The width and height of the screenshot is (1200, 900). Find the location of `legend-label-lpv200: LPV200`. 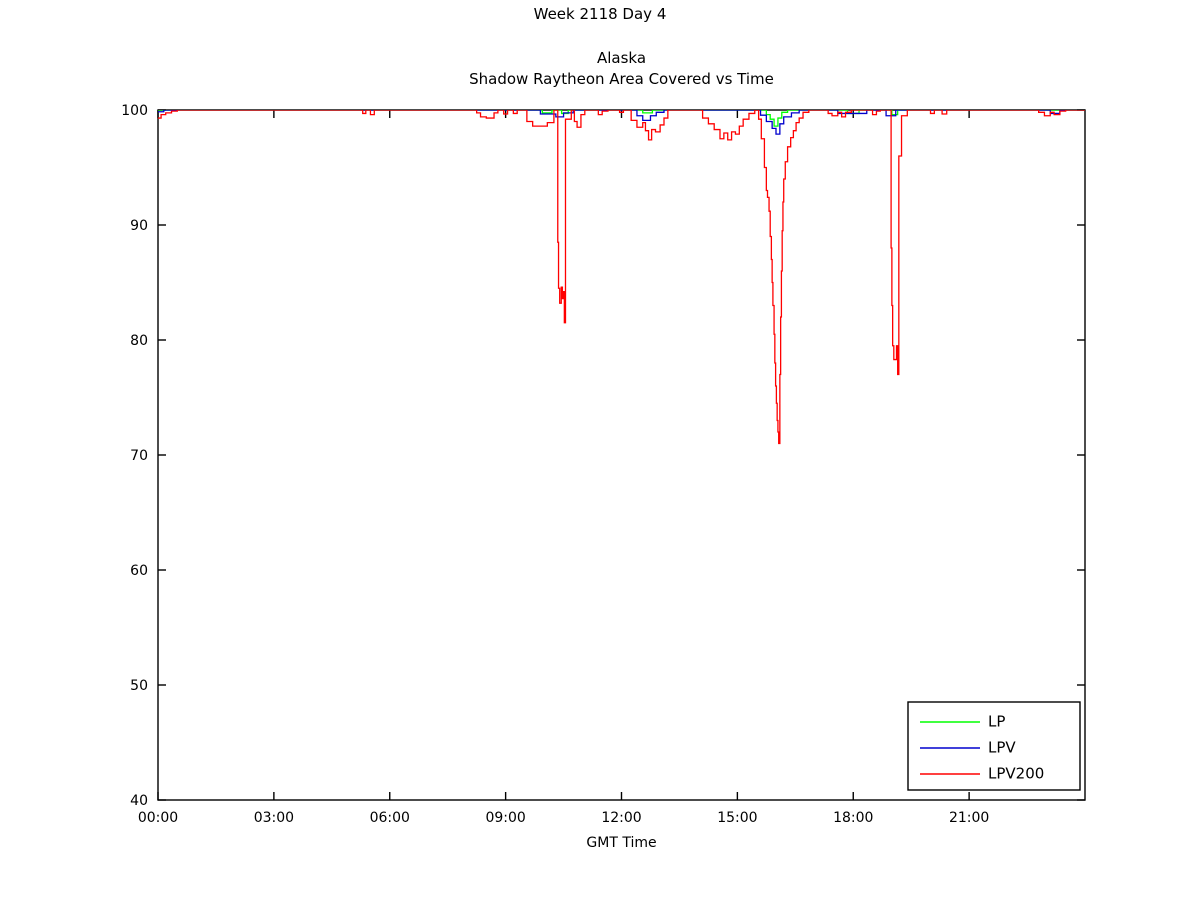

legend-label-lpv200: LPV200 is located at coordinates (1016, 774).